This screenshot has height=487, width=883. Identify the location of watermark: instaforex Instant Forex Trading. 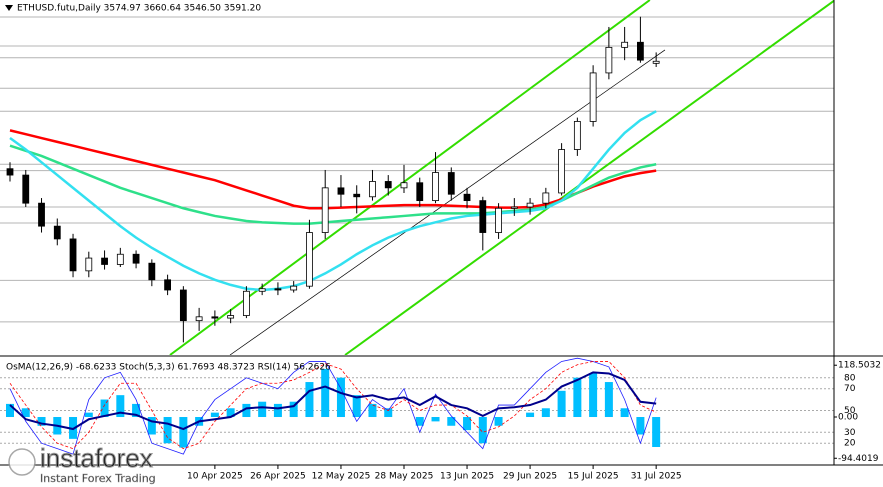
(82, 463).